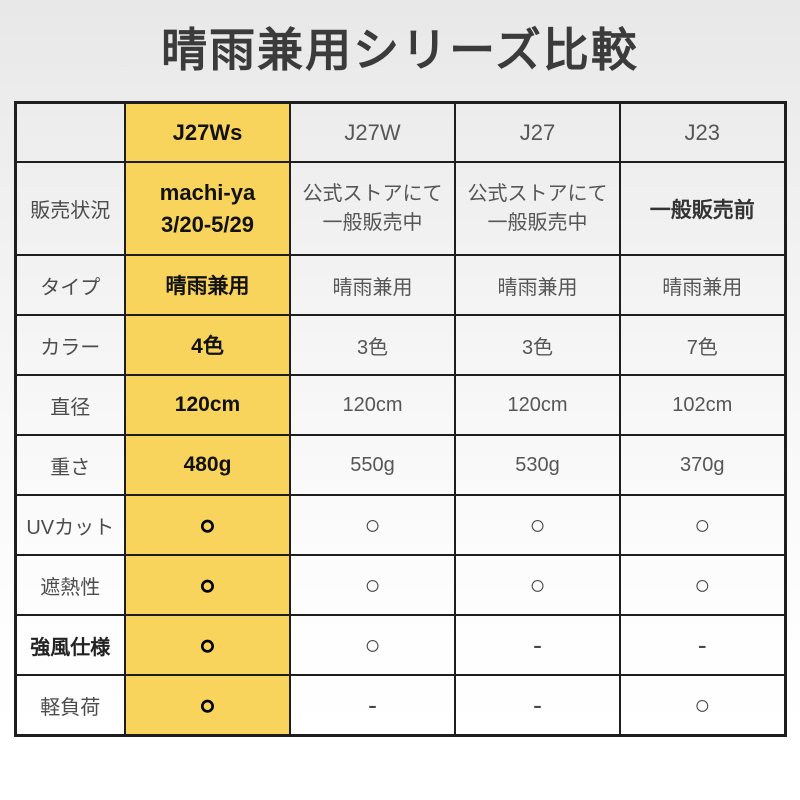  Describe the element at coordinates (372, 132) in the screenshot. I see `model-header-j27w: J27W` at that location.